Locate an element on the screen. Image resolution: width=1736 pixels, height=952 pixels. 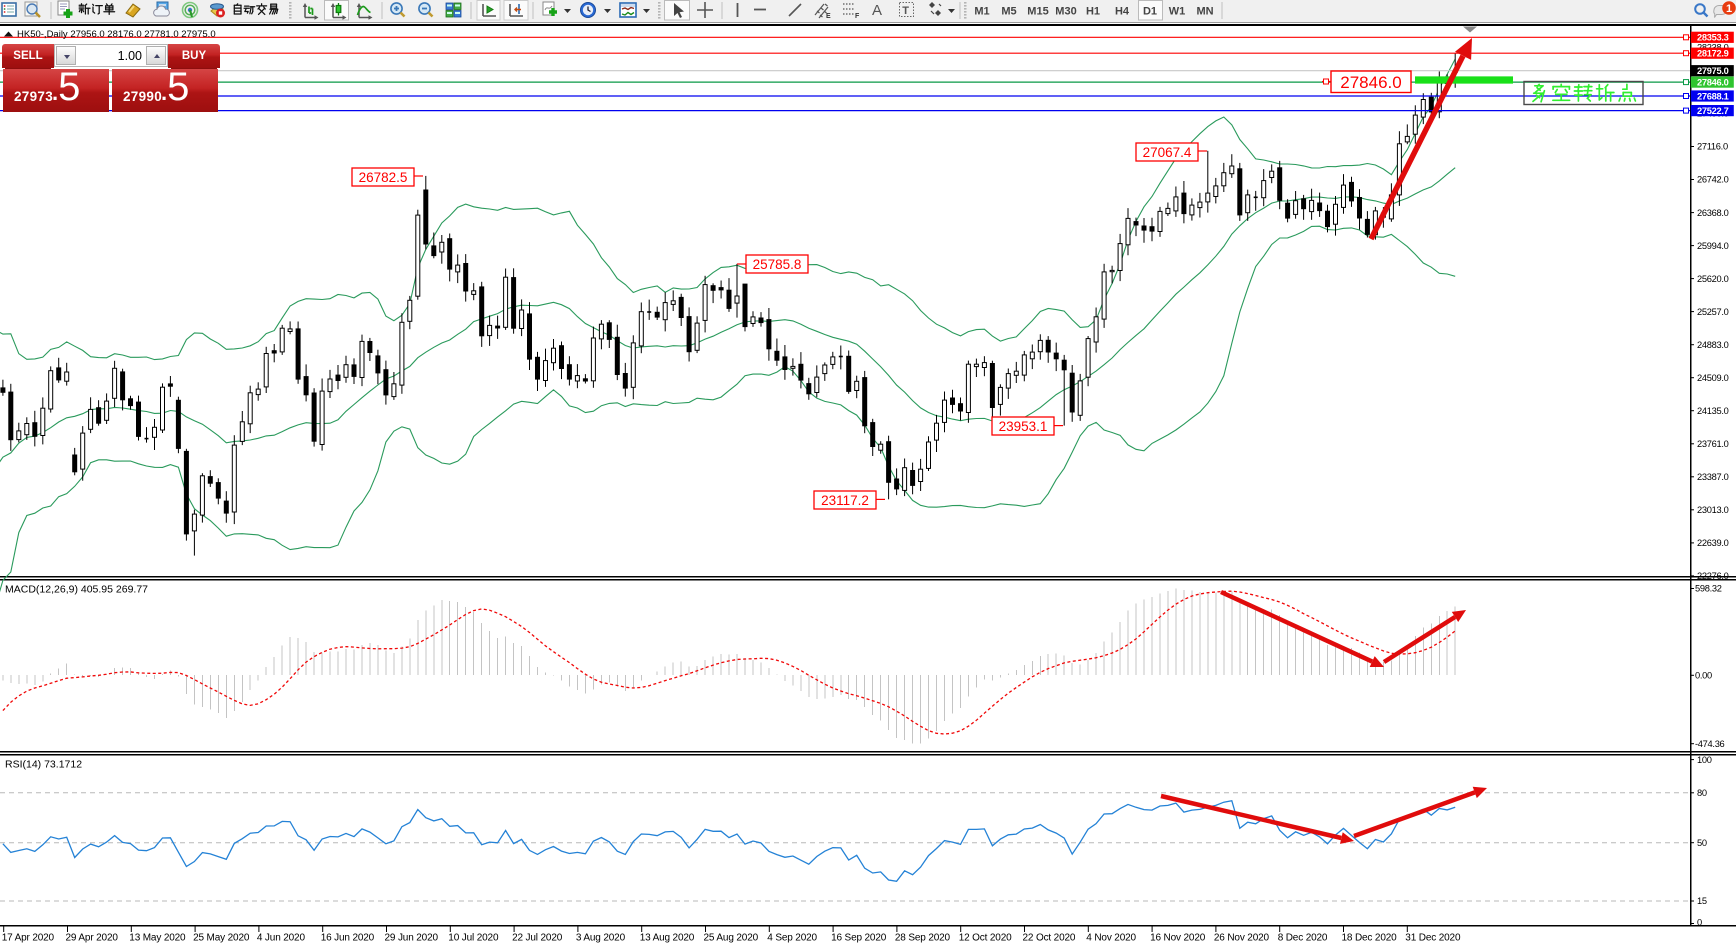
svg-text: 23953.1 is located at coordinates (1023, 426).